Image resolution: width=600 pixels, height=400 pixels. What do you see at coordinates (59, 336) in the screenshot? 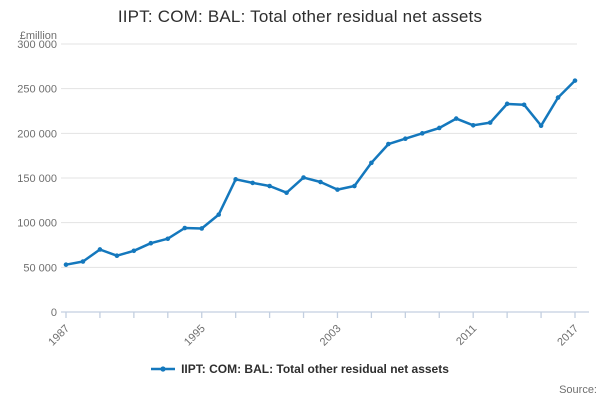
I see `x-tick-label: 1987` at bounding box center [59, 336].